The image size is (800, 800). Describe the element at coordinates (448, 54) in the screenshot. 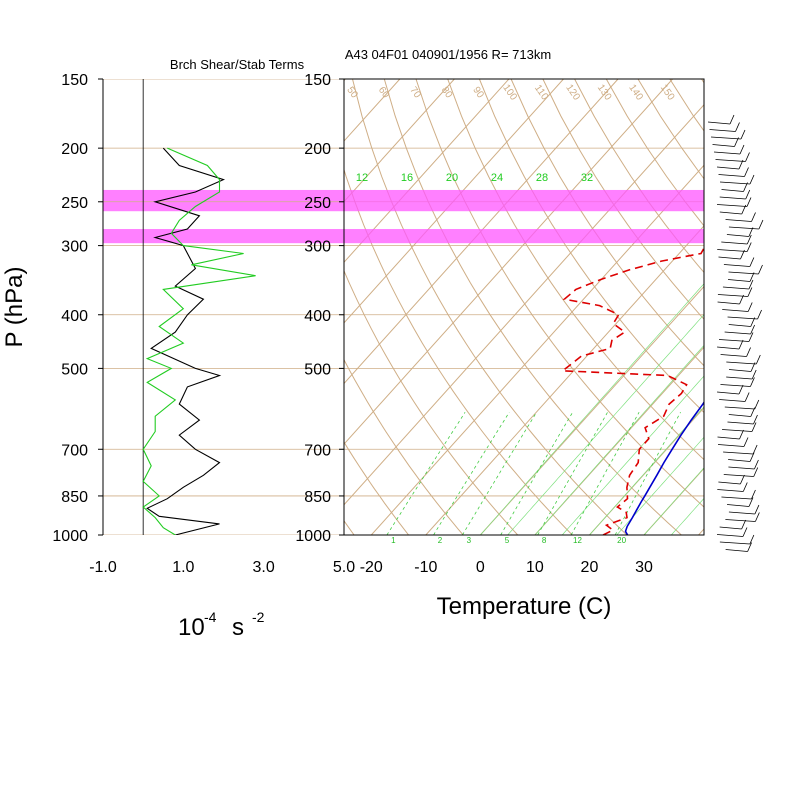

I see `right-panel-title: A43 04F01 040901/1956 R= 713km` at that location.